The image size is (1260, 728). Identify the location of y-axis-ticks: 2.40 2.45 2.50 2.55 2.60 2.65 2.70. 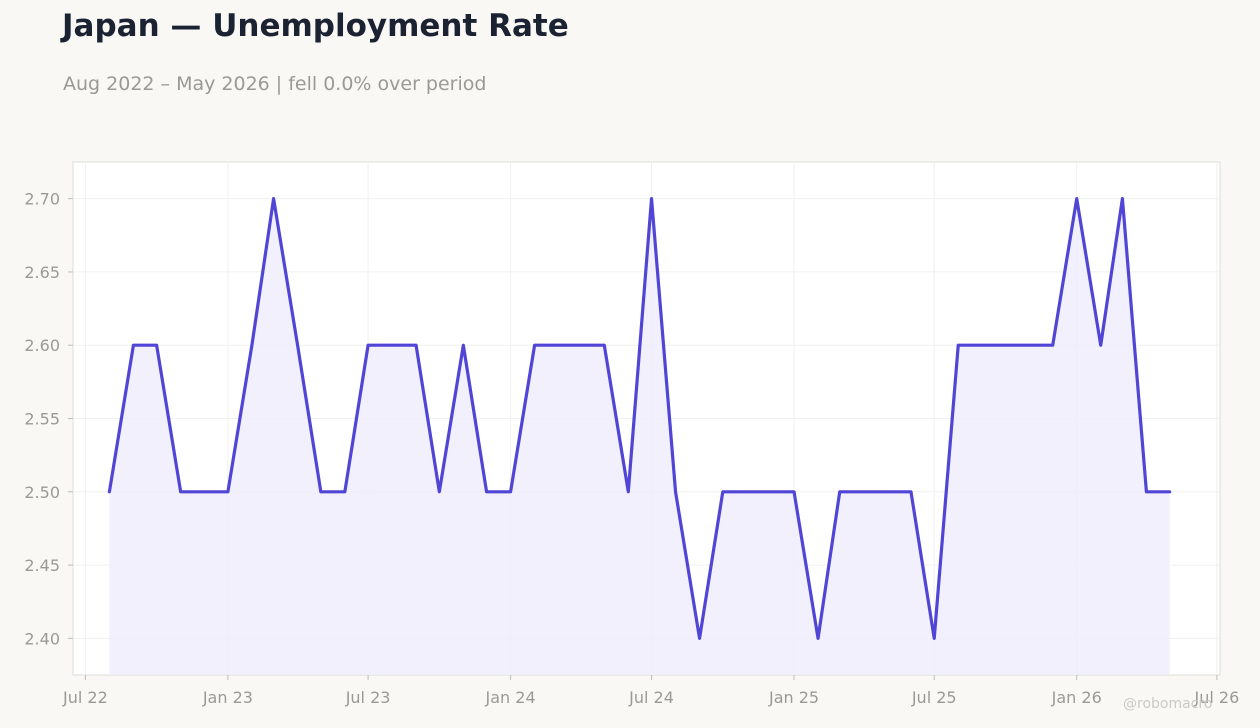
(48, 419).